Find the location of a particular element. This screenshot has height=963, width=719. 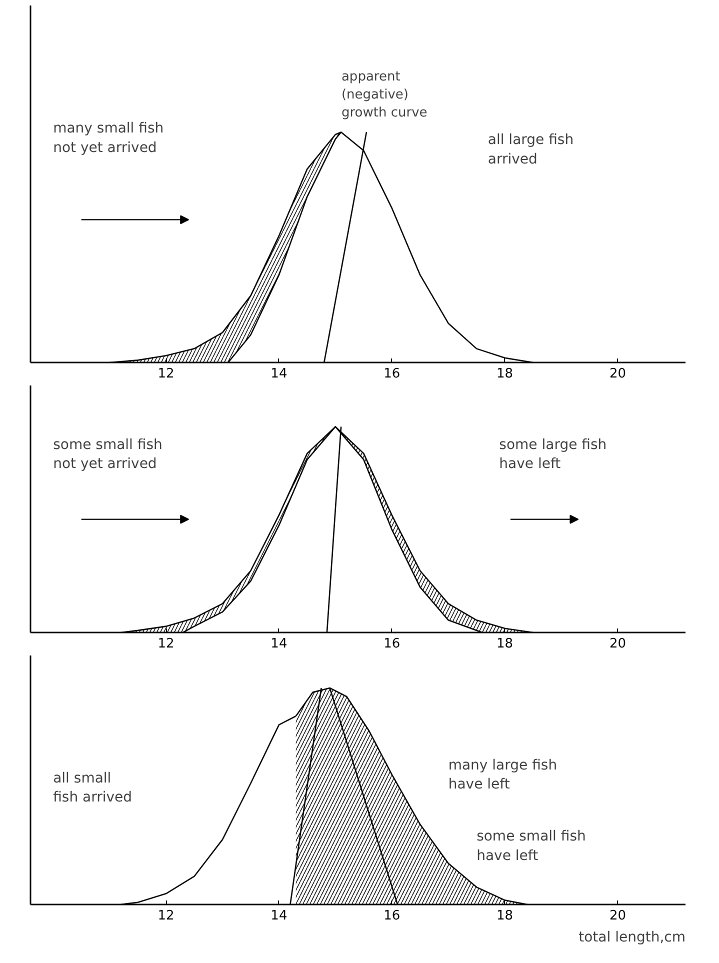

annotation: many small fish not yet arrived is located at coordinates (108, 138).